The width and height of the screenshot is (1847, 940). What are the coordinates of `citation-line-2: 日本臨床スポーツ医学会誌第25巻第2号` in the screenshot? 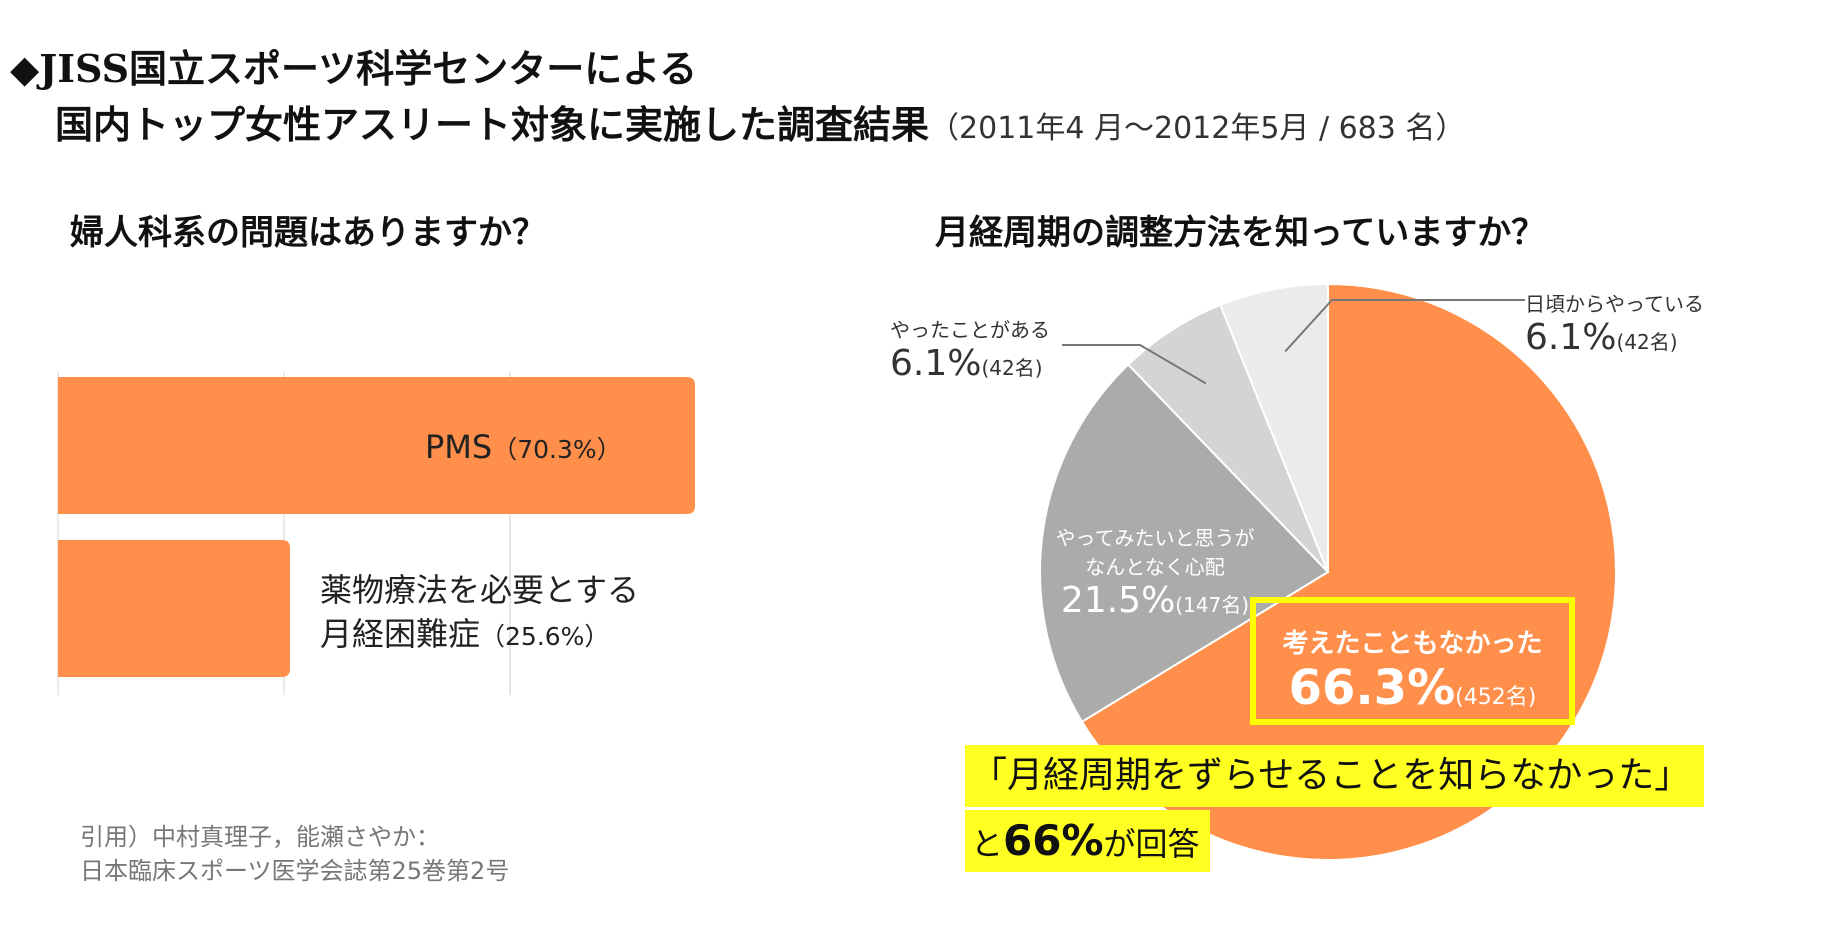 It's located at (295, 871).